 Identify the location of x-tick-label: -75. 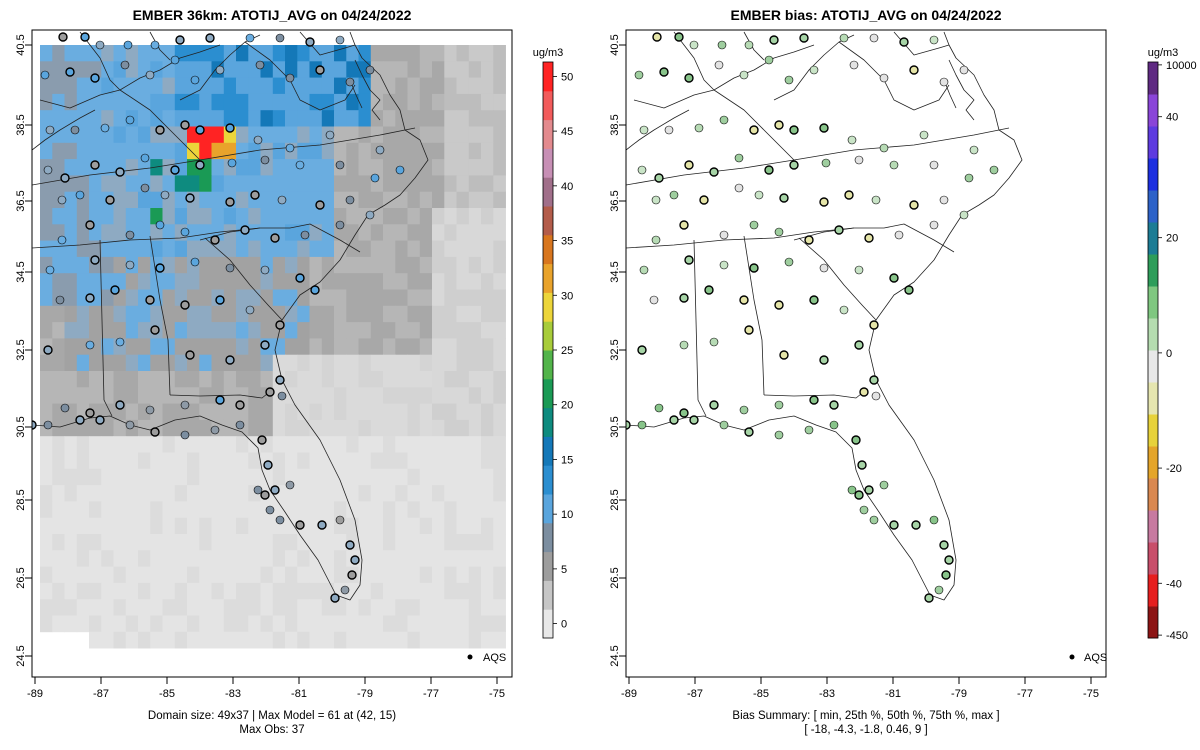
(1091, 694).